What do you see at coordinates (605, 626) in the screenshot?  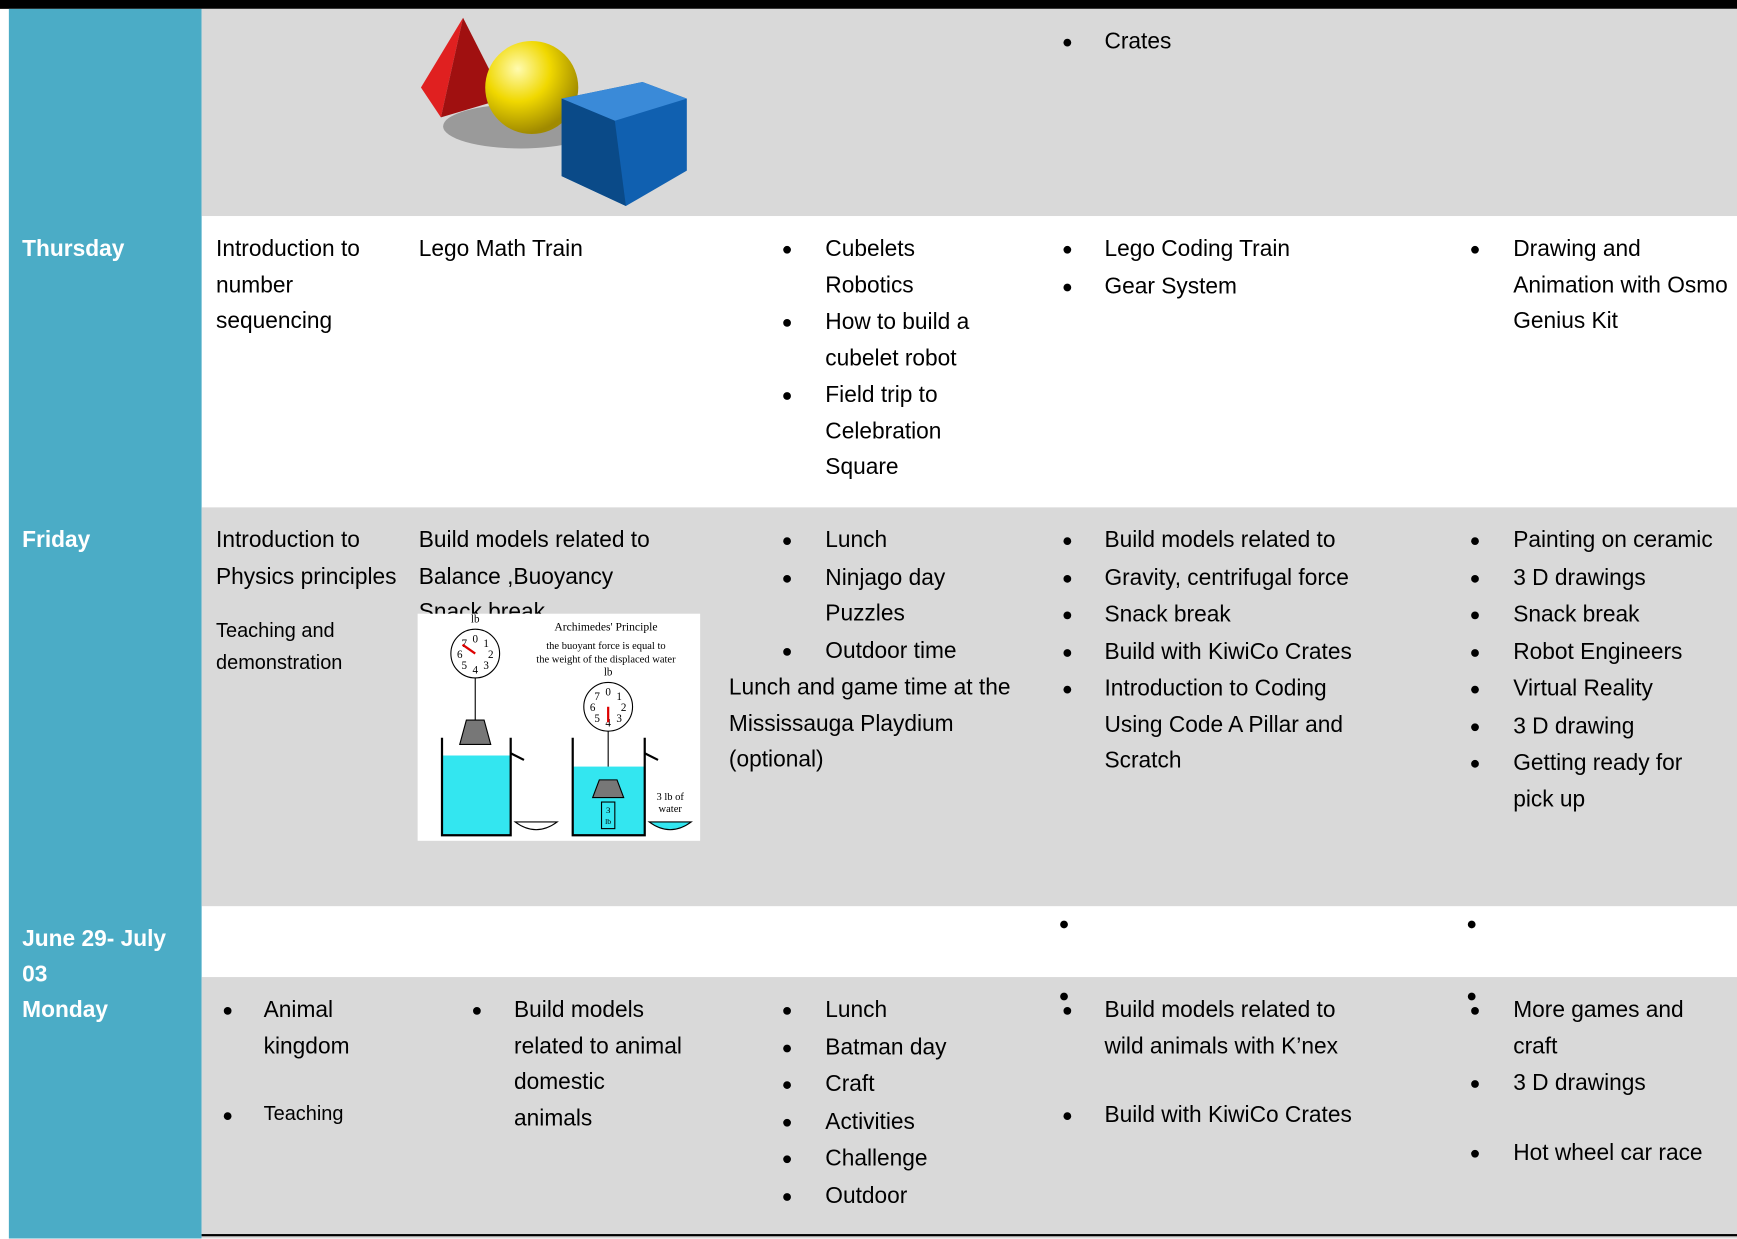 I see `figure-title: Archimedes' Principle` at bounding box center [605, 626].